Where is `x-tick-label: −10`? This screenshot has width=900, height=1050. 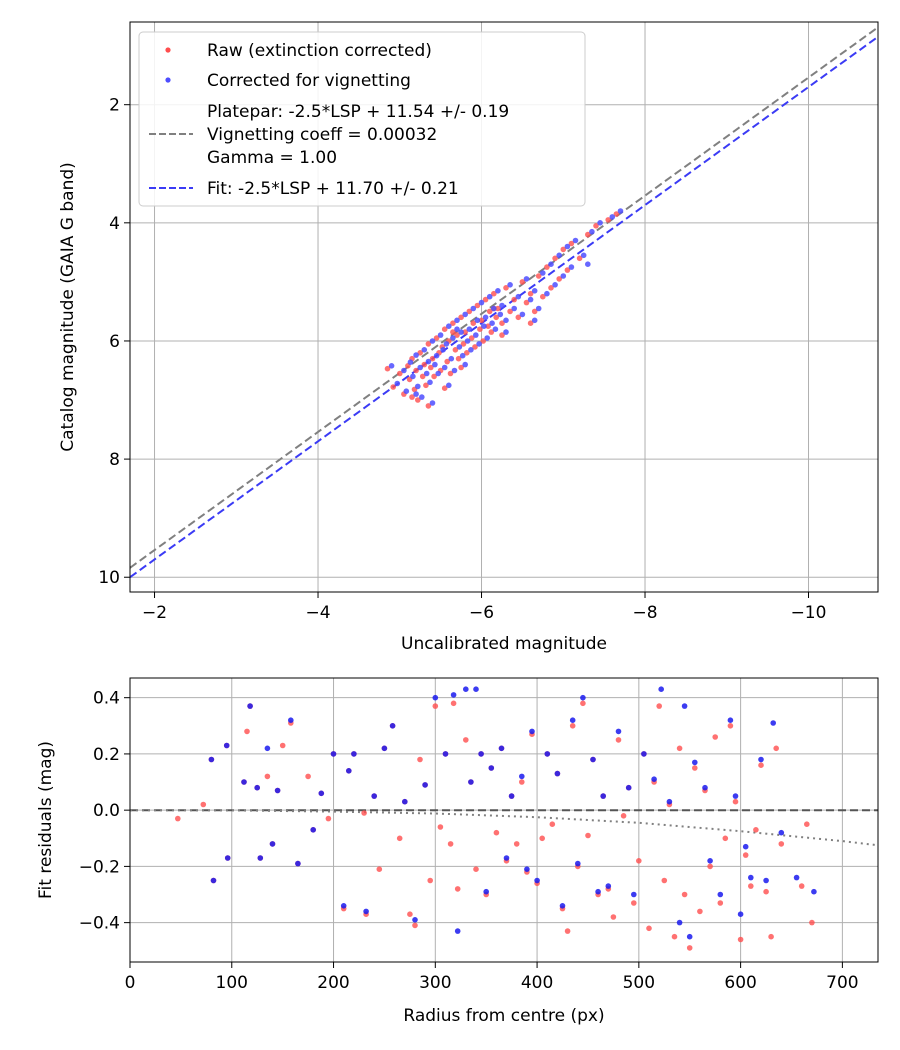
x-tick-label: −10 is located at coordinates (809, 613).